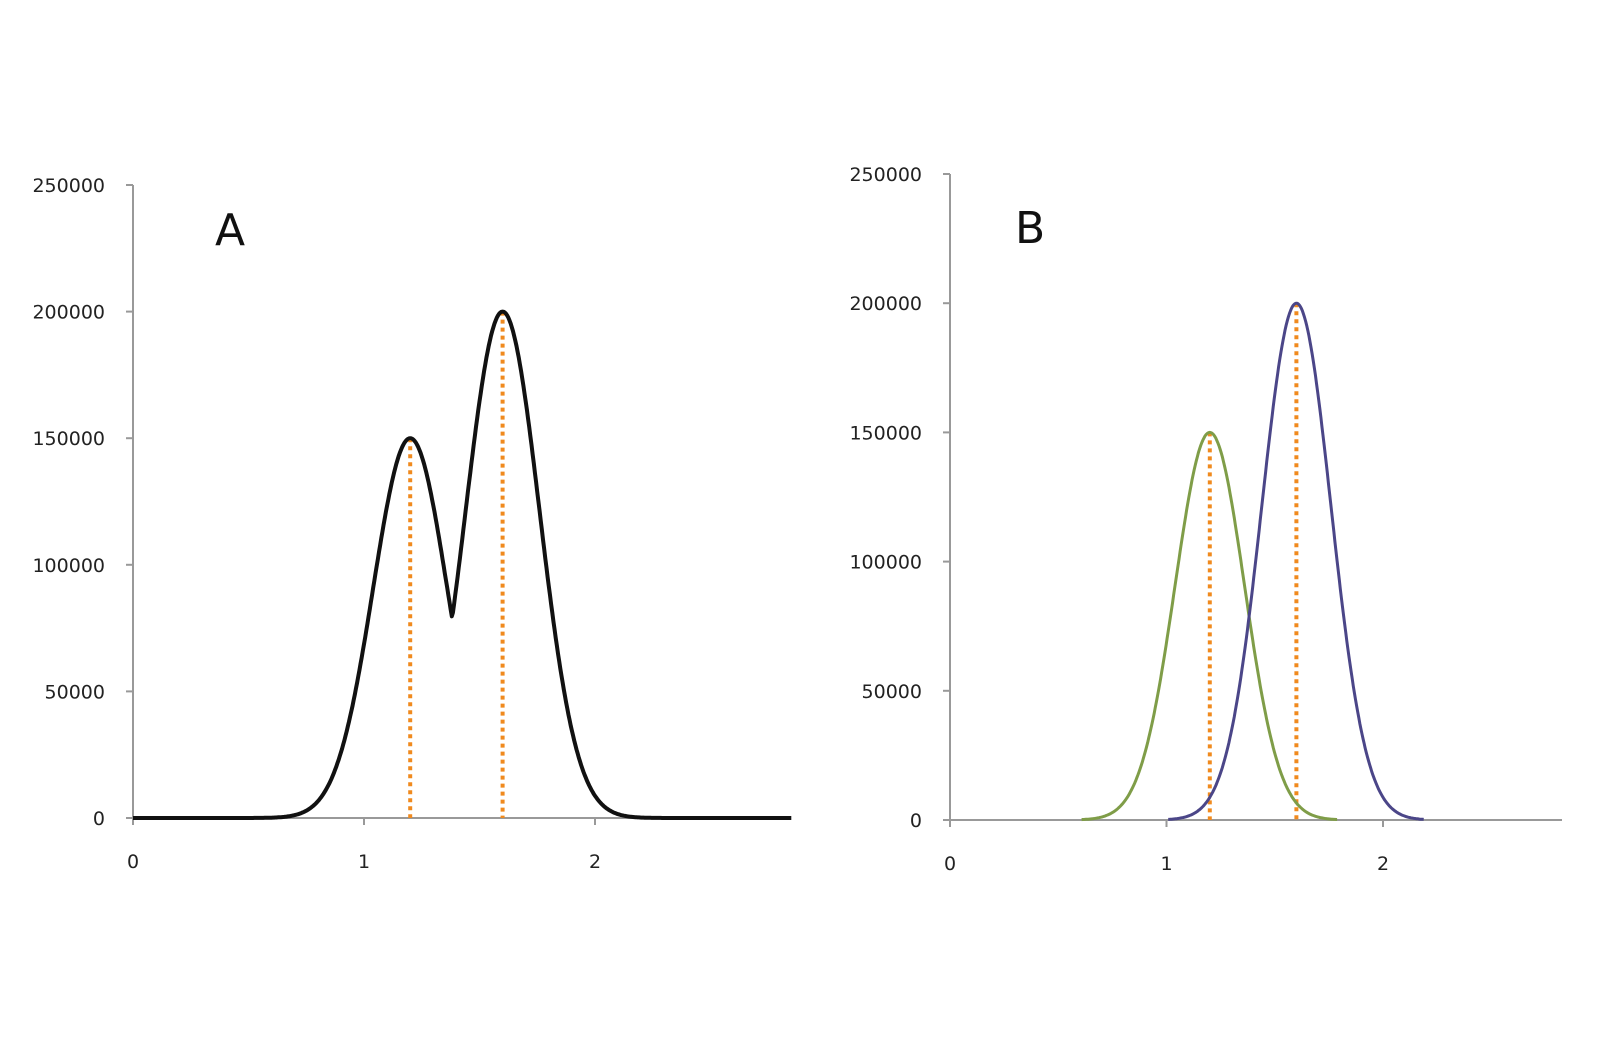 The width and height of the screenshot is (1600, 1060). What do you see at coordinates (1030, 228) in the screenshot?
I see `panel-label: B` at bounding box center [1030, 228].